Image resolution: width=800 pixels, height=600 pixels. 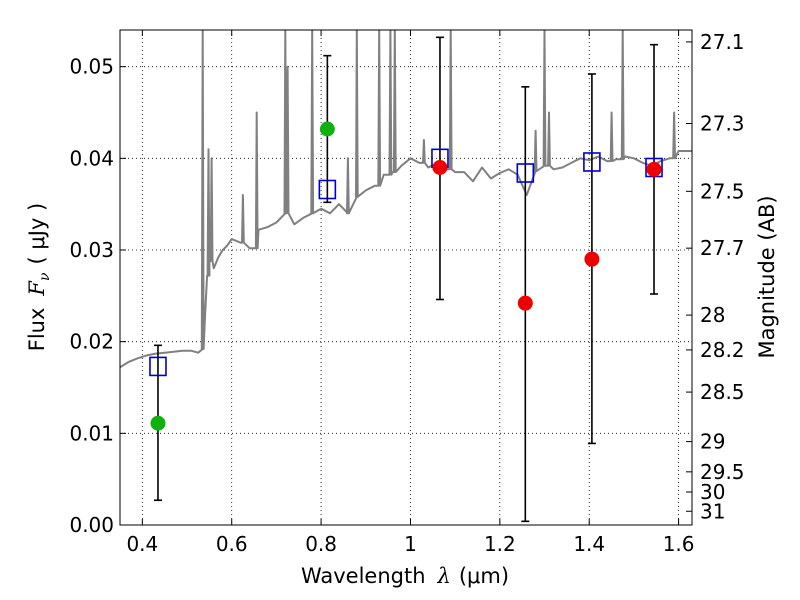 I want to click on y2-tick-label: 28, so click(x=712, y=315).